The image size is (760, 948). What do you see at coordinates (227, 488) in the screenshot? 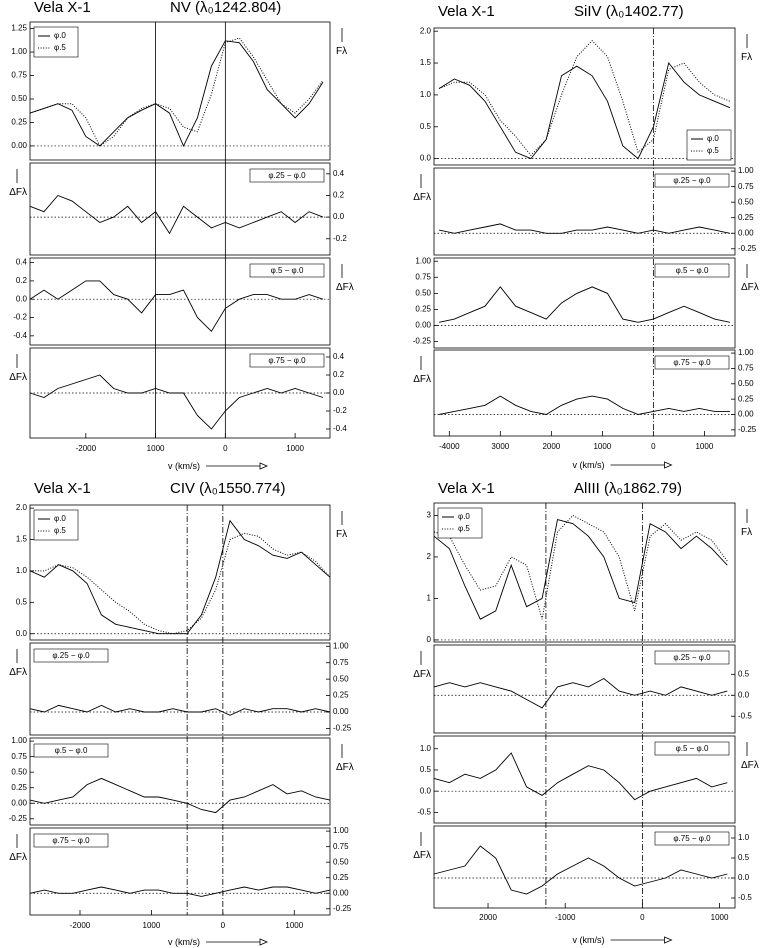
I see `panel-subtitle: CIV (λ₀1550.774)` at bounding box center [227, 488].